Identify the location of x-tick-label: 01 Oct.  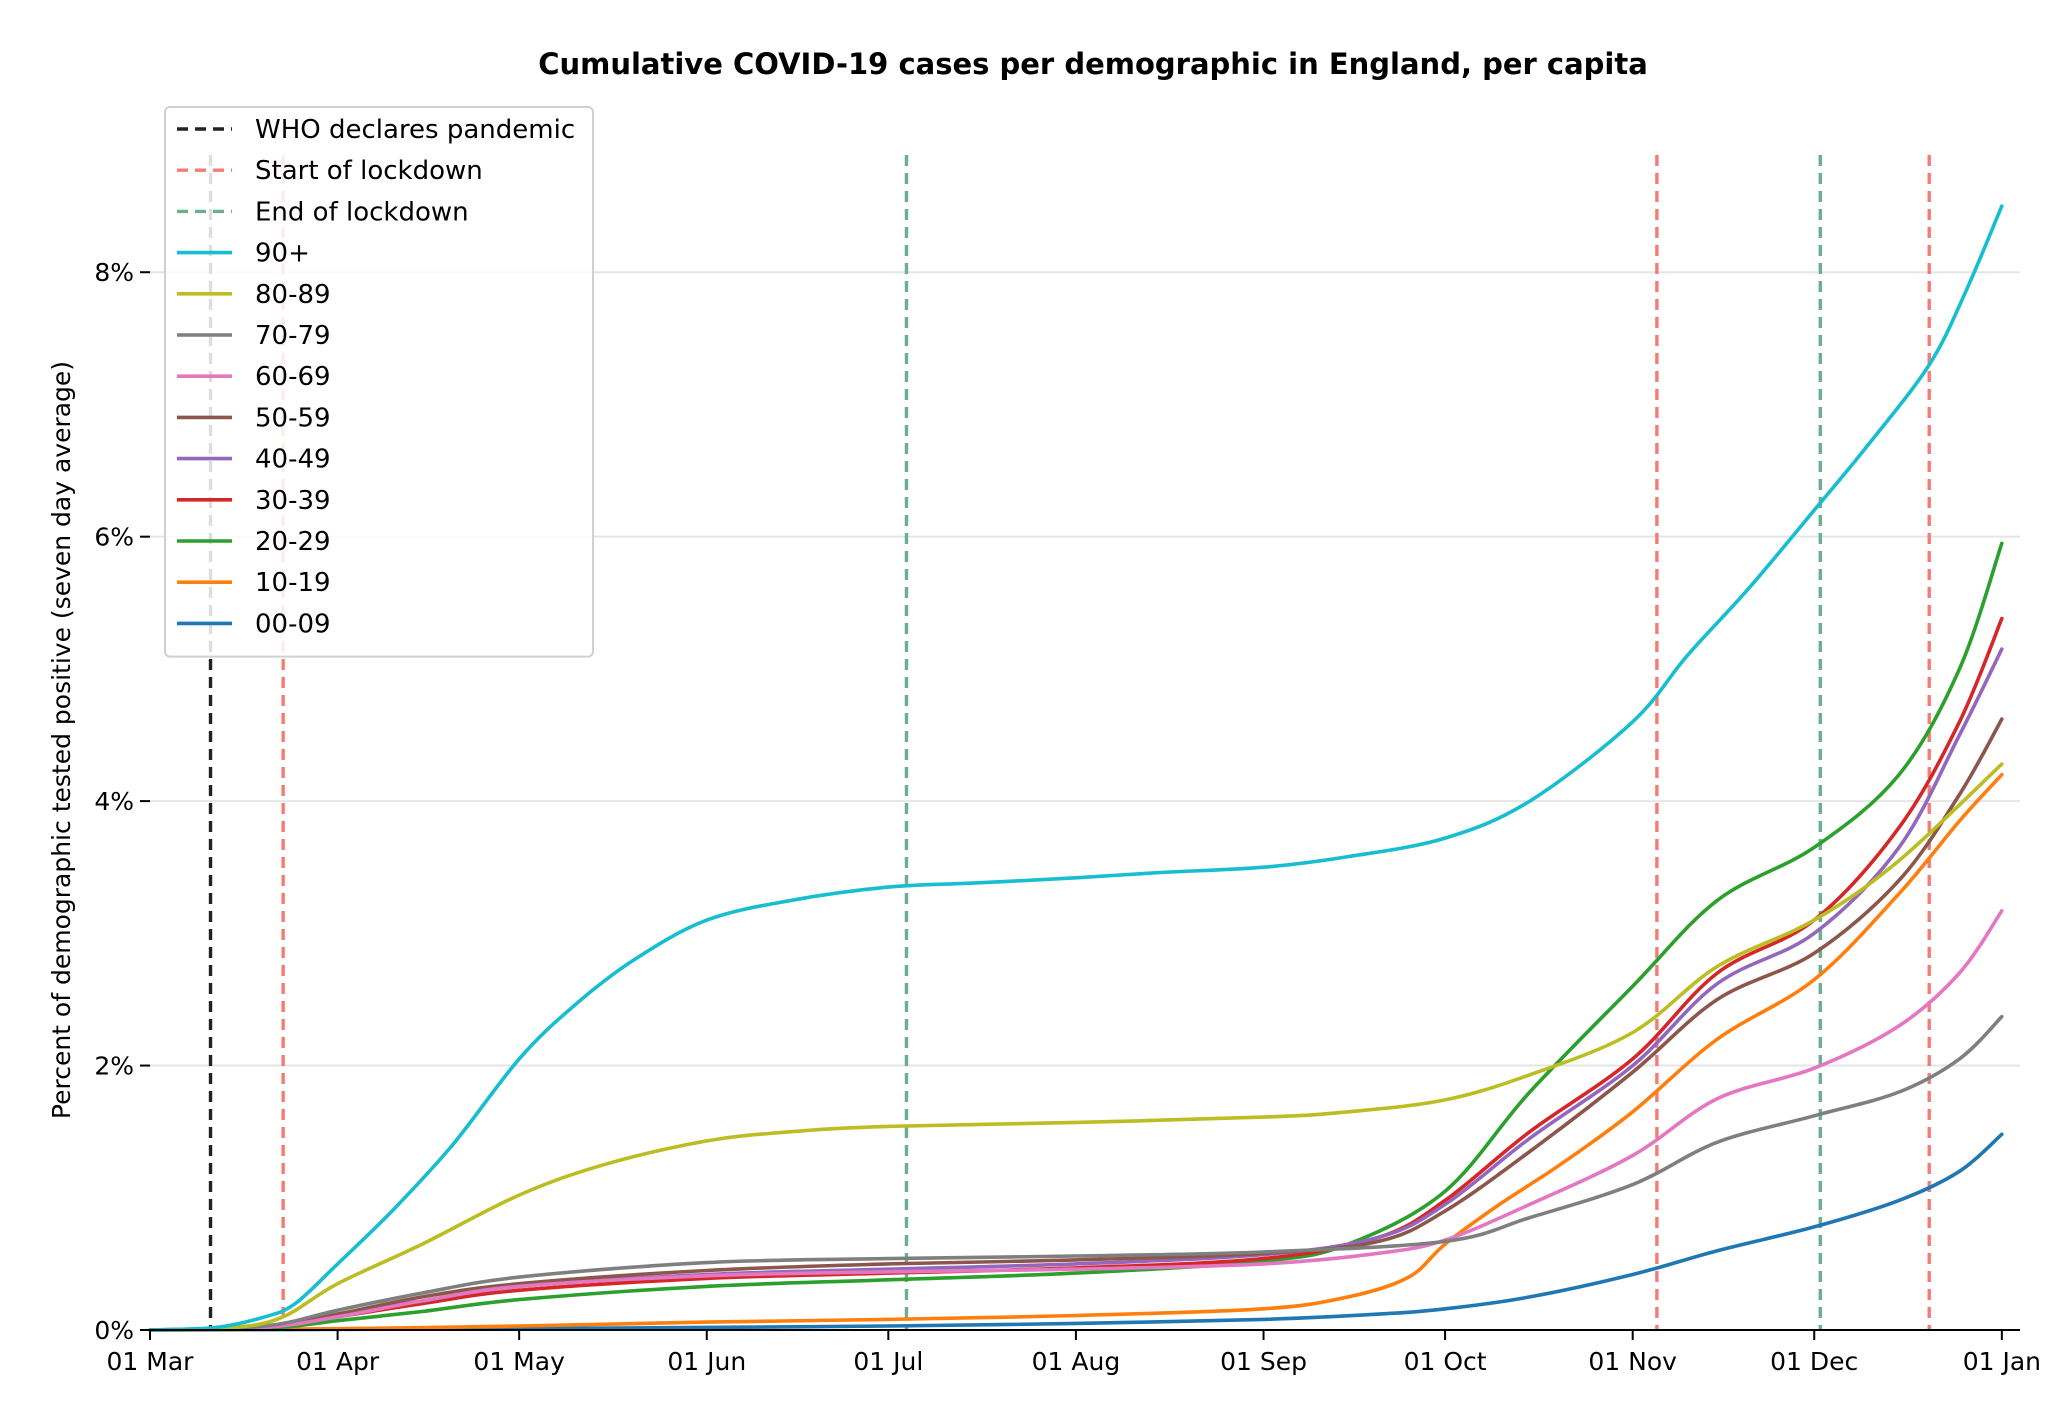
(1445, 1361).